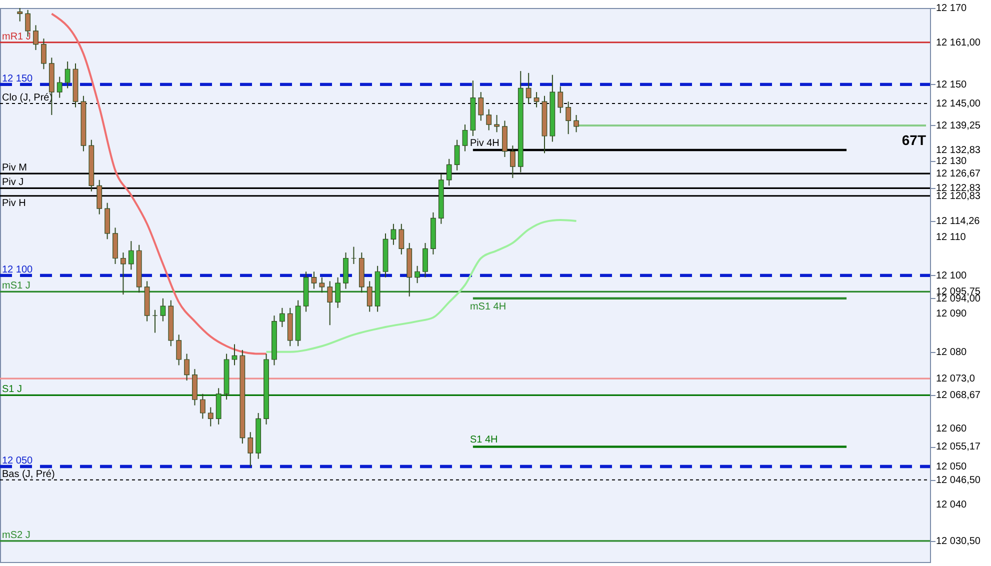 Image resolution: width=991 pixels, height=566 pixels. What do you see at coordinates (914, 140) in the screenshot?
I see `annotation: 67T` at bounding box center [914, 140].